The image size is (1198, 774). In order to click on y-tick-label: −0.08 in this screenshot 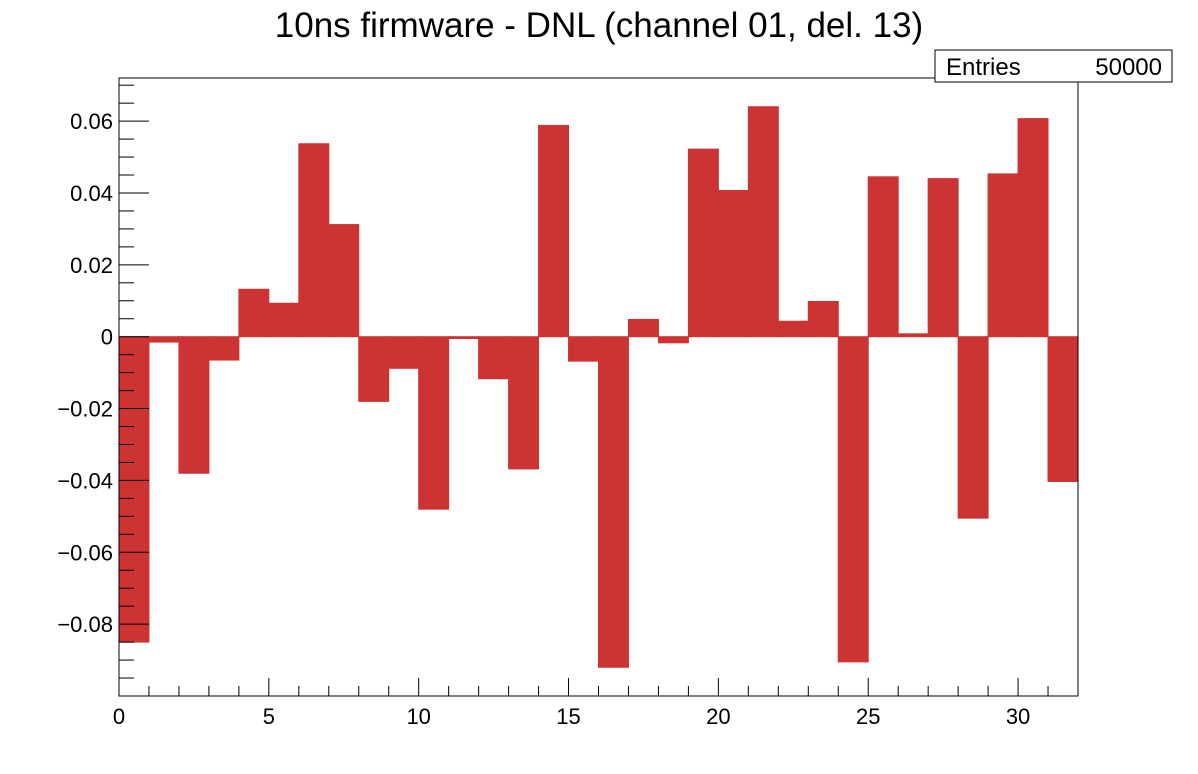, I will do `click(85, 624)`.